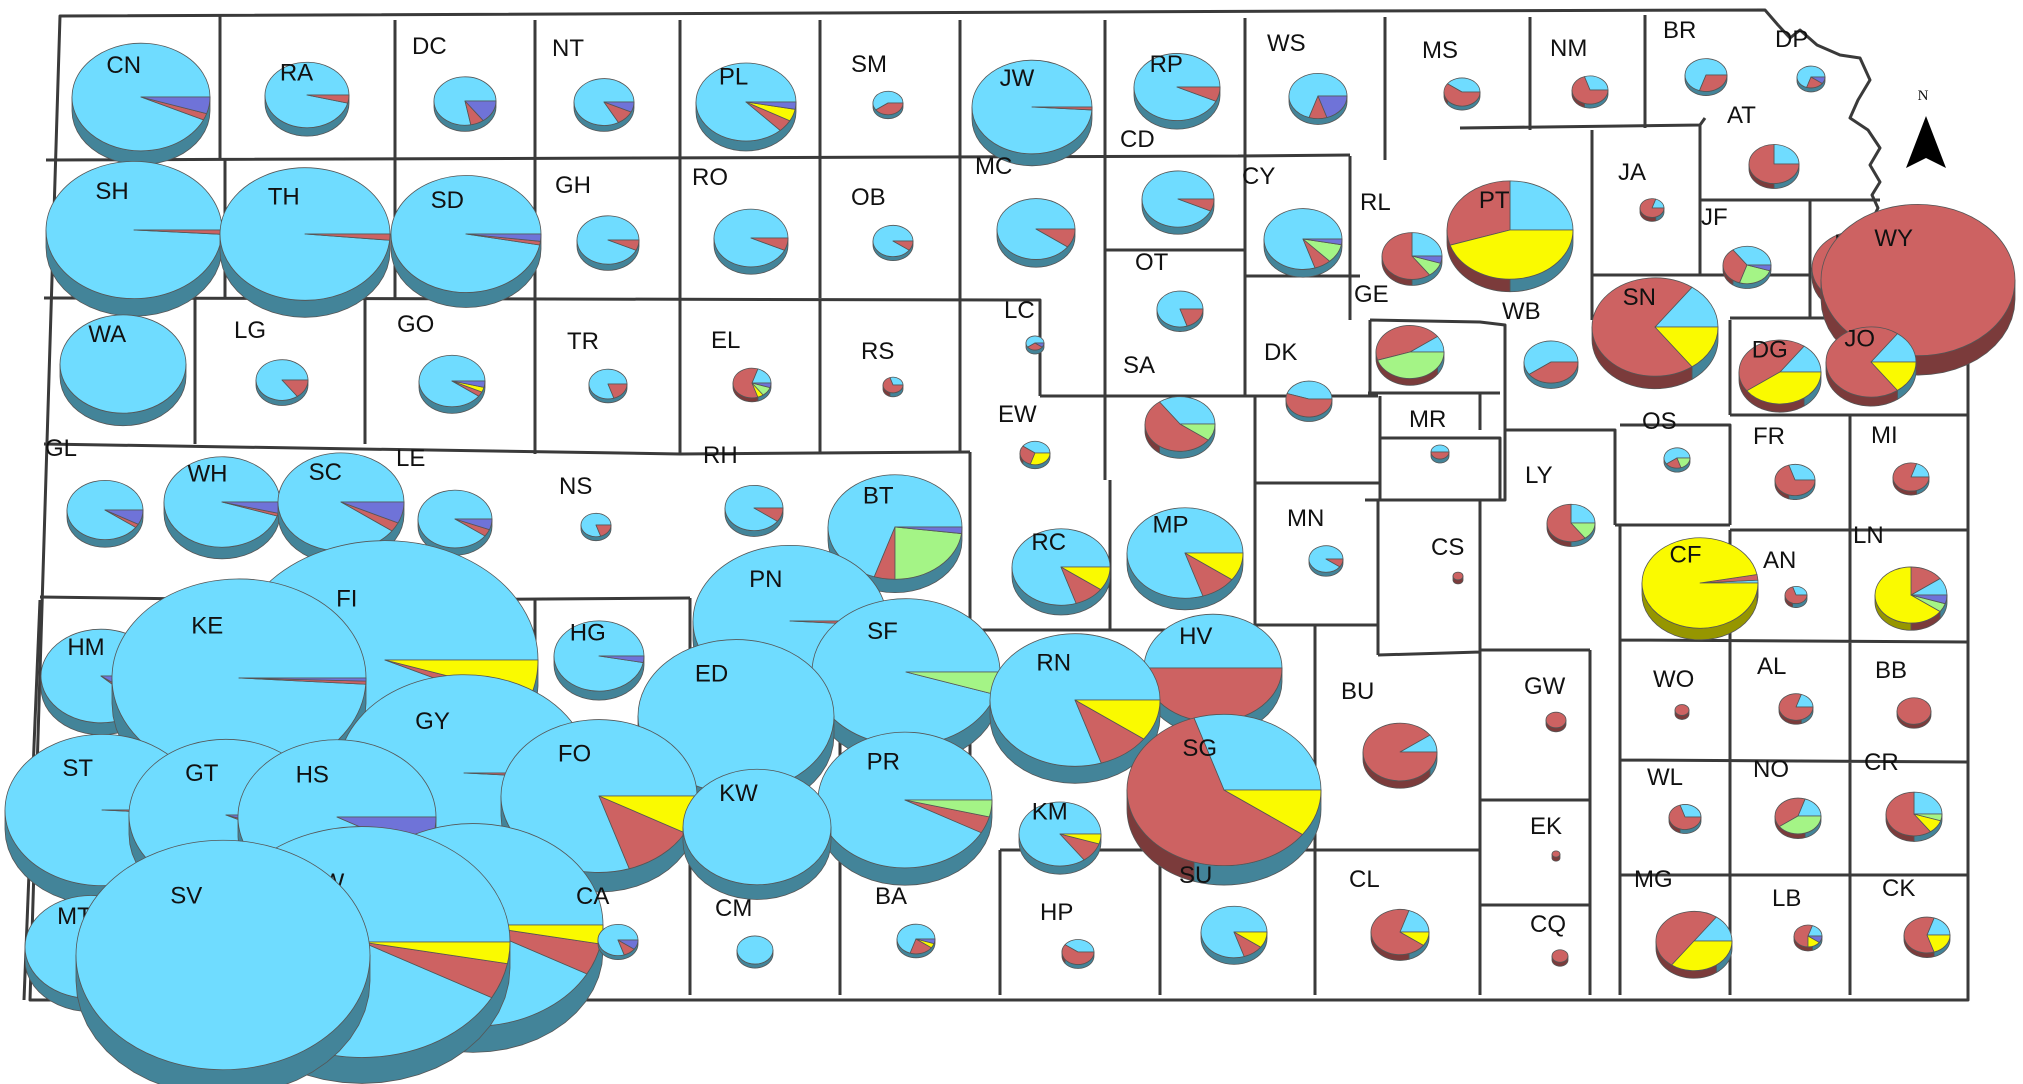 This screenshot has height=1084, width=2023. What do you see at coordinates (1510, 236) in the screenshot?
I see `pie-pt: PT` at bounding box center [1510, 236].